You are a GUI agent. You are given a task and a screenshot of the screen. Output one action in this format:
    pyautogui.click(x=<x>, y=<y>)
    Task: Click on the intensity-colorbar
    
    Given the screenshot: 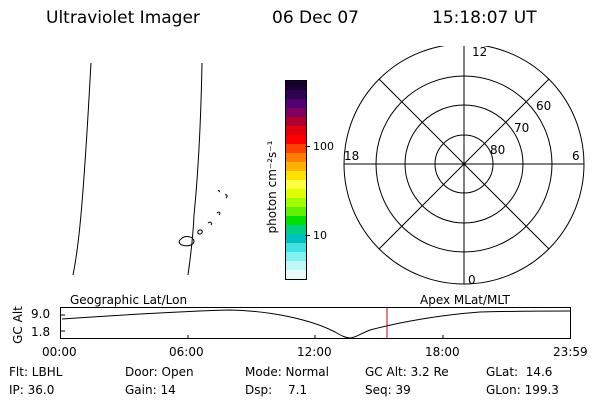 What is the action you would take?
    pyautogui.click(x=296, y=180)
    